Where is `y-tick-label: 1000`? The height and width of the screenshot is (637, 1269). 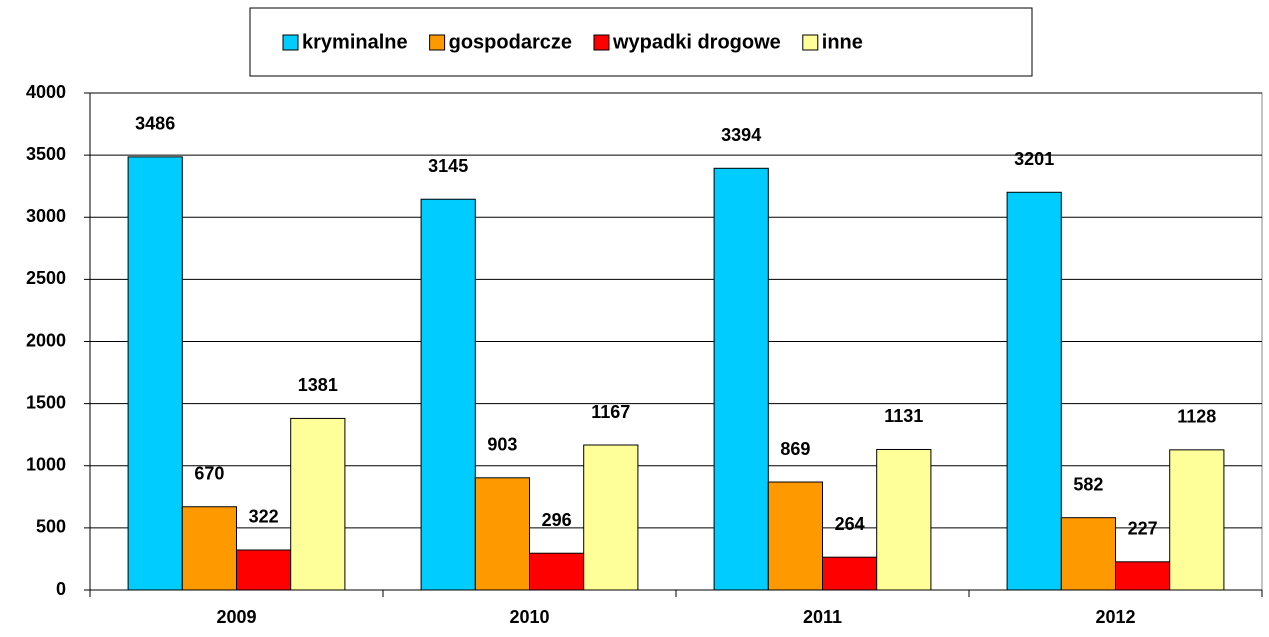 y-tick-label: 1000 is located at coordinates (46, 465).